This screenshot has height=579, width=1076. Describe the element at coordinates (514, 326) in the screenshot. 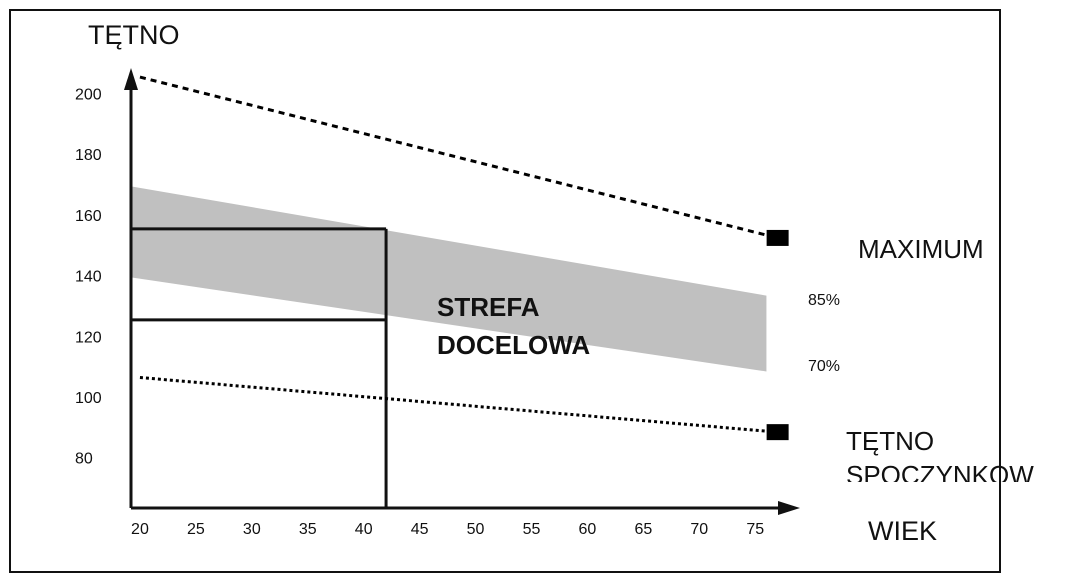

I see `zone-label: STREFA DOCELOWA` at that location.